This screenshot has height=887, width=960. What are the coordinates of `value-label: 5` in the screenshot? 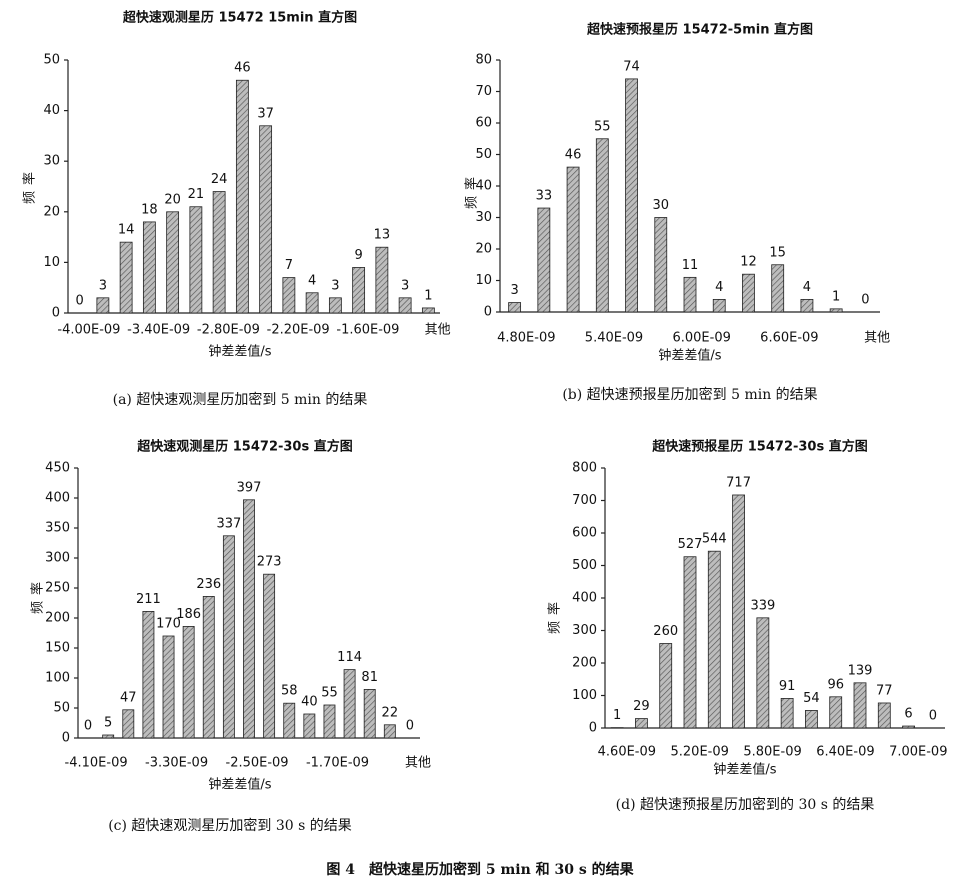 It's located at (108, 723).